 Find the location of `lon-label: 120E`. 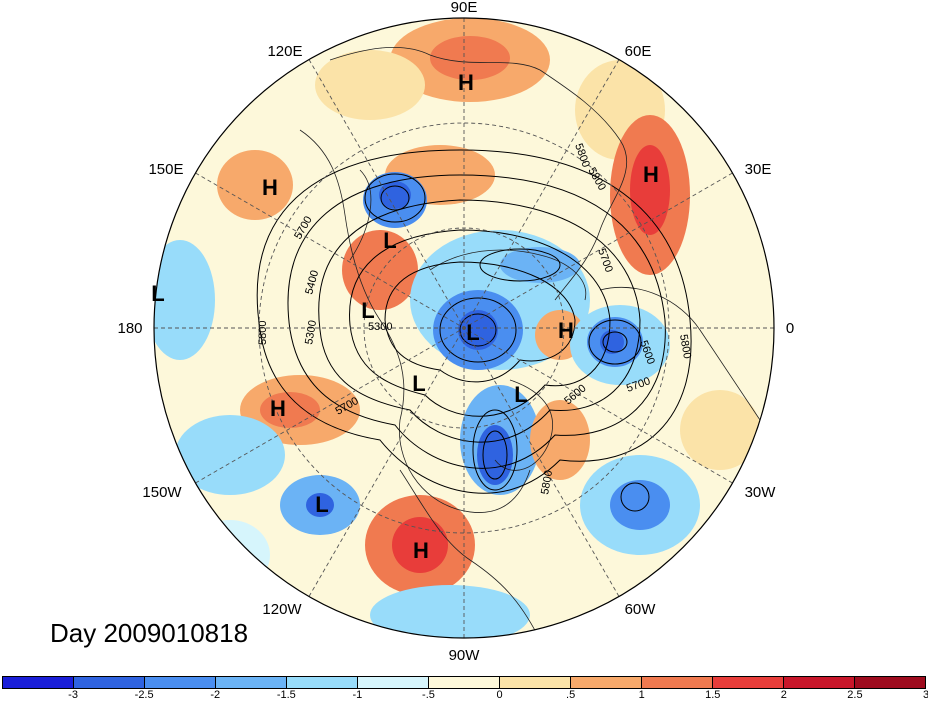

lon-label: 120E is located at coordinates (284, 51).